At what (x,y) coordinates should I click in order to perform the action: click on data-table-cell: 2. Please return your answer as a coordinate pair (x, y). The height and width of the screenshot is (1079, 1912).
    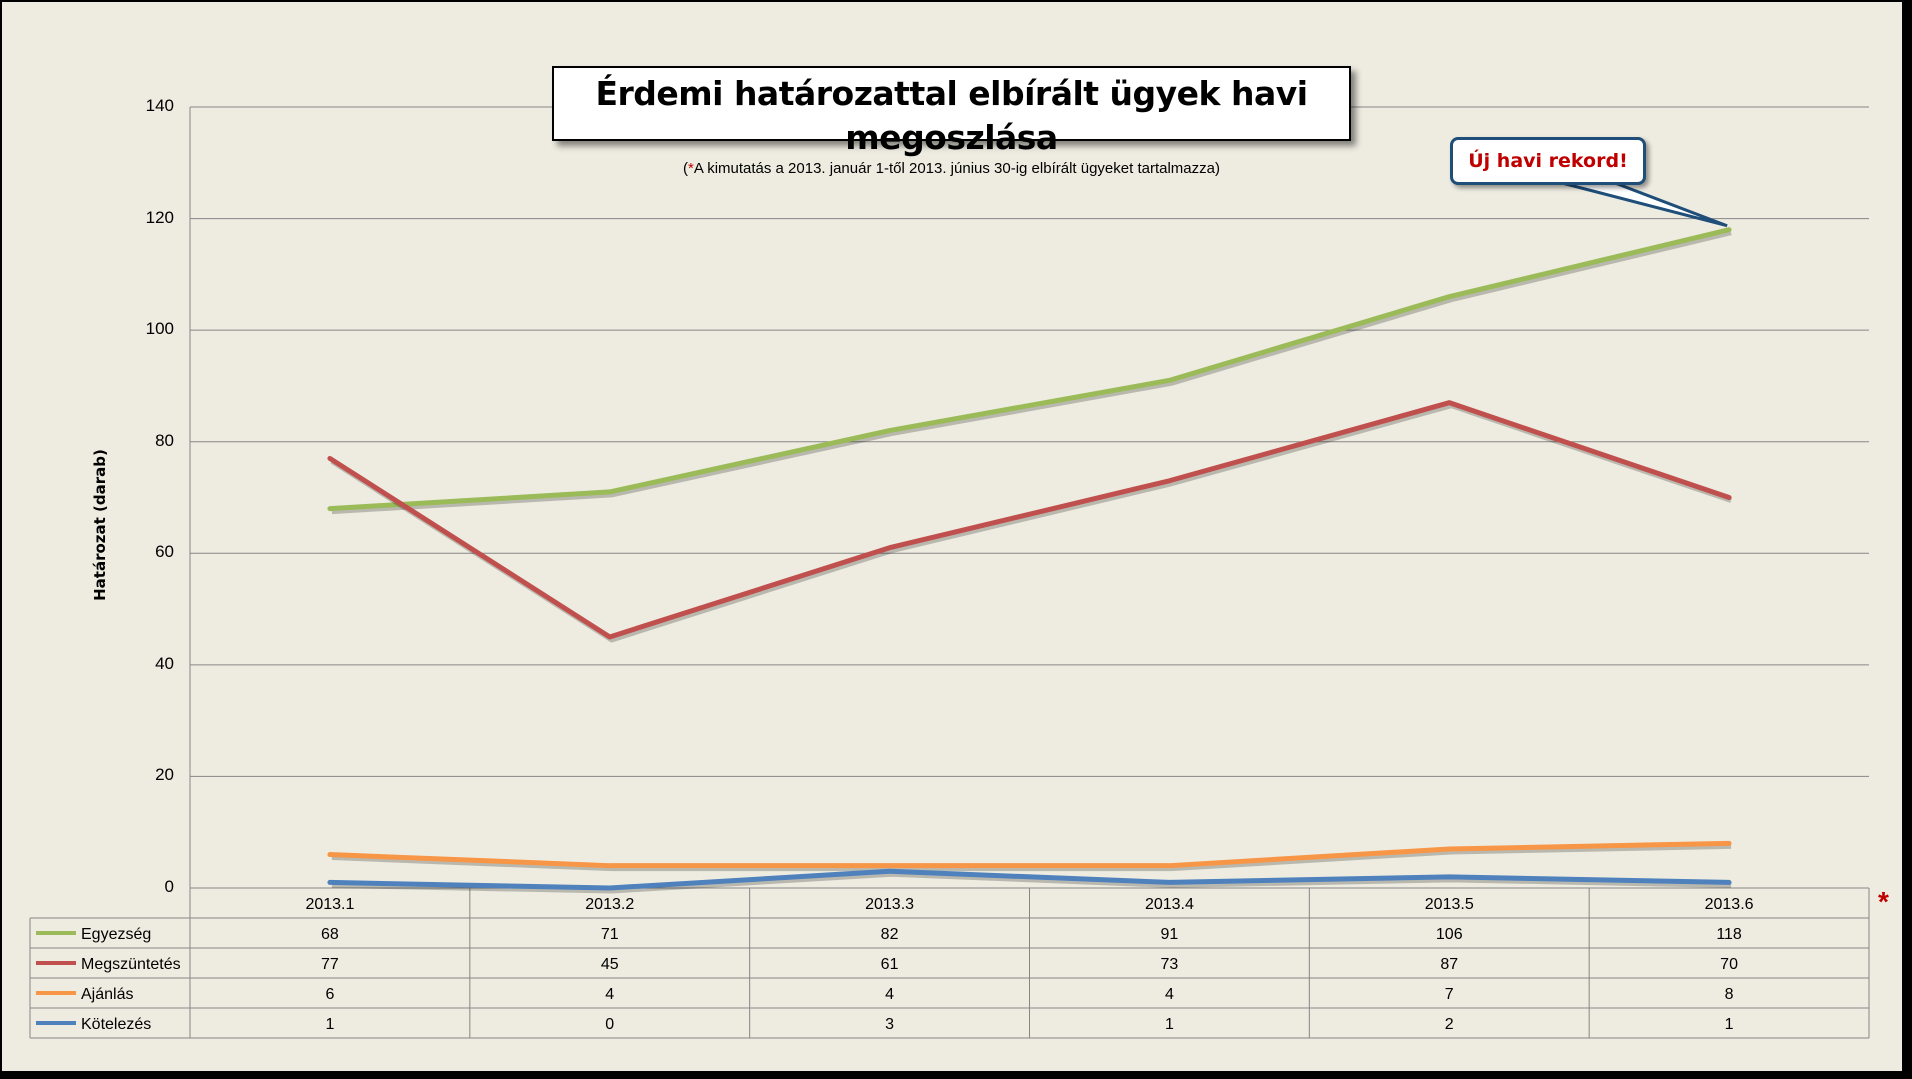
    Looking at the image, I should click on (1449, 1024).